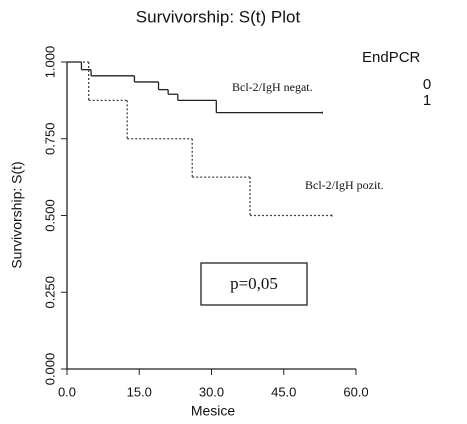 The image size is (467, 424). Describe the element at coordinates (283, 391) in the screenshot. I see `x-tick-label: 45.0` at that location.